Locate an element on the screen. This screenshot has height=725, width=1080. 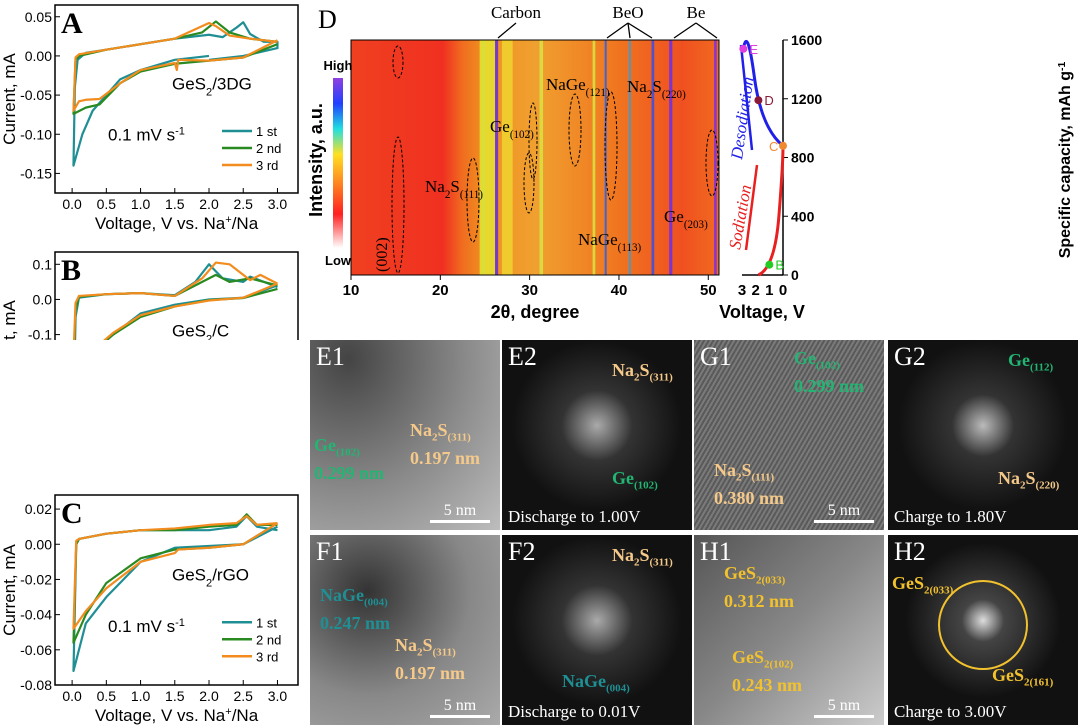
panel-caption: Discharge to 0.01V is located at coordinates (574, 711).